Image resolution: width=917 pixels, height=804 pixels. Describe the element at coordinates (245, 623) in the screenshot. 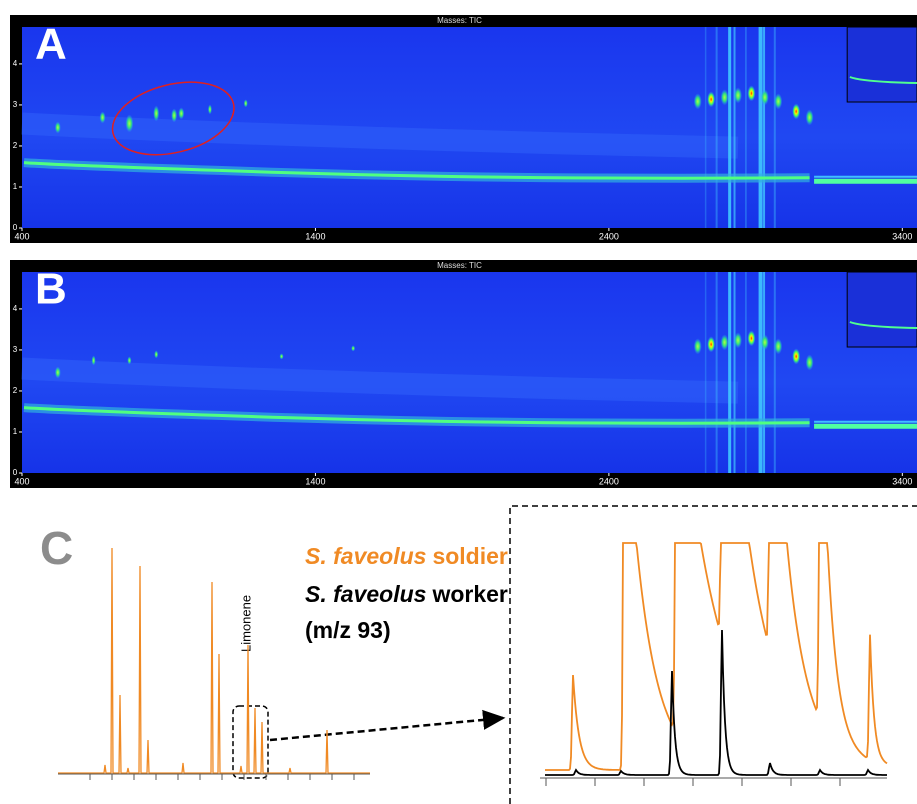

I see `peak-annotation: Limonene` at that location.